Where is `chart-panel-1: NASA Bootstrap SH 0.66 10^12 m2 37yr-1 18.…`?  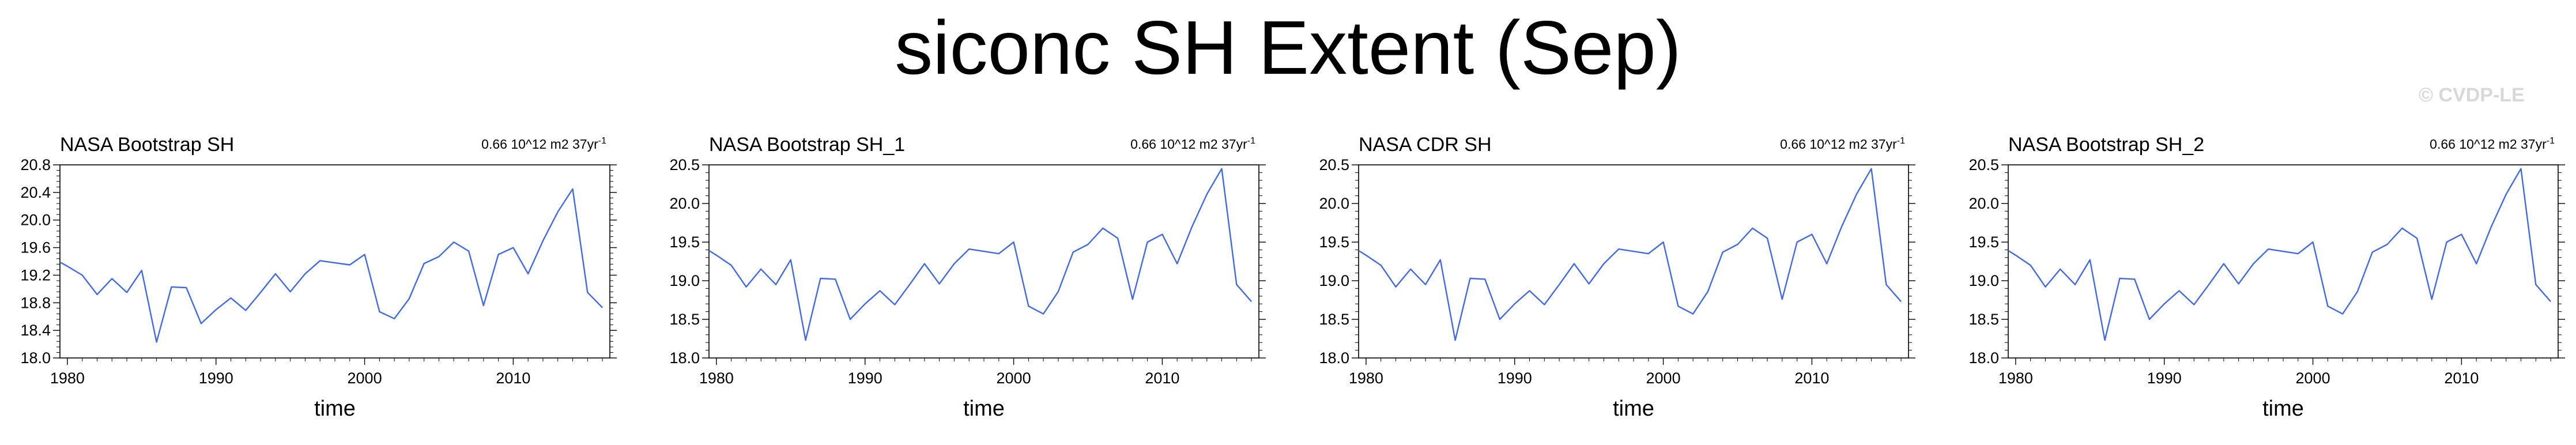
chart-panel-1: NASA Bootstrap SH 0.66 10^12 m2 37yr-1 18.… is located at coordinates (318, 277).